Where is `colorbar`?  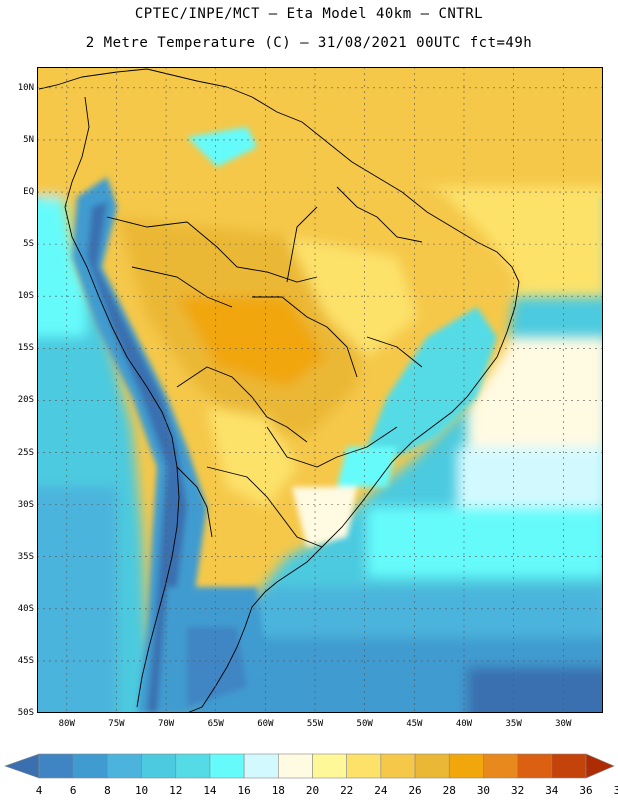 colorbar is located at coordinates (309, 766).